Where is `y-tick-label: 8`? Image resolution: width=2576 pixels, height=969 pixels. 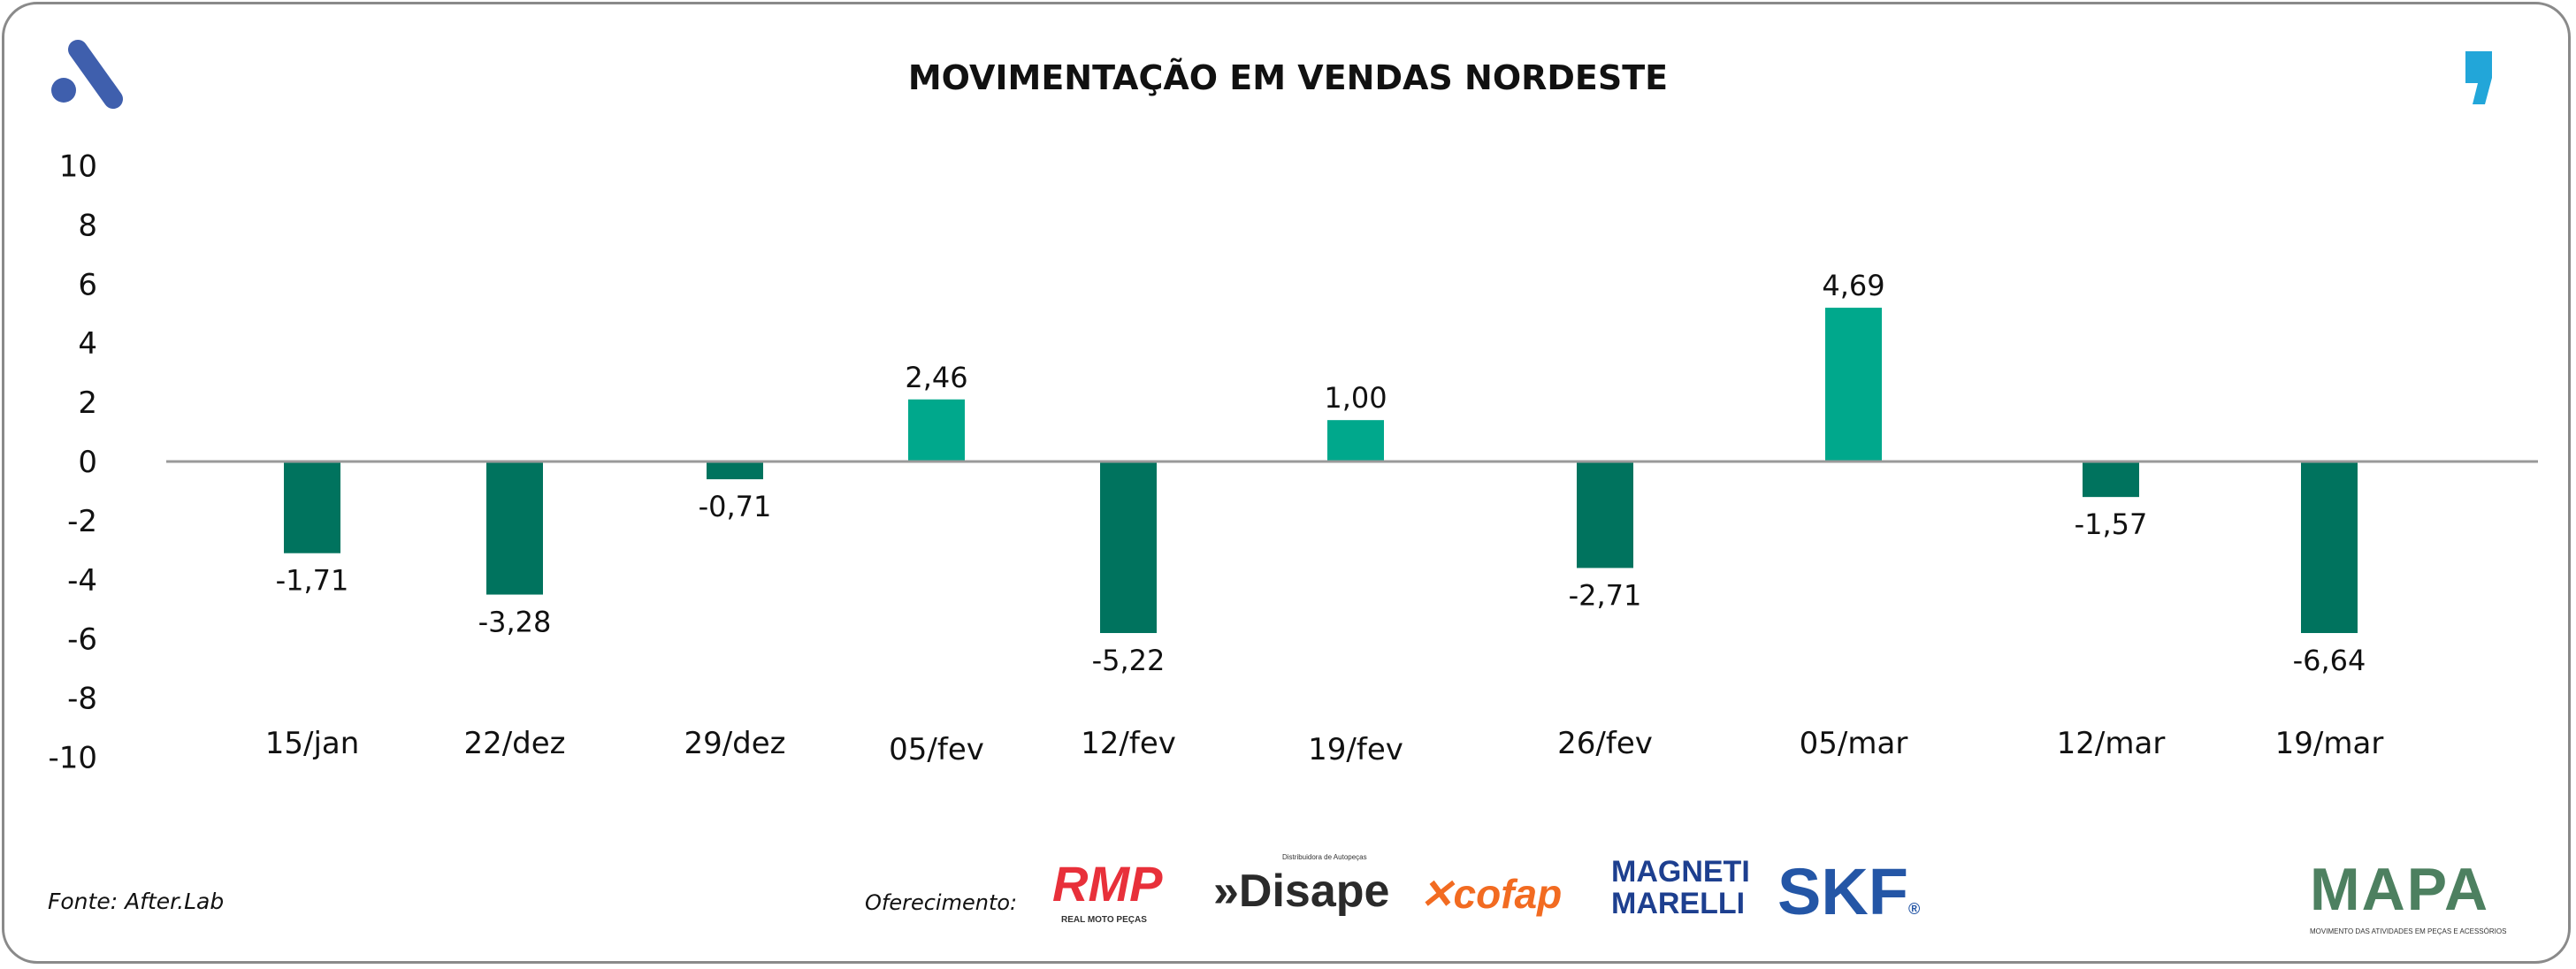 y-tick-label: 8 is located at coordinates (87, 225).